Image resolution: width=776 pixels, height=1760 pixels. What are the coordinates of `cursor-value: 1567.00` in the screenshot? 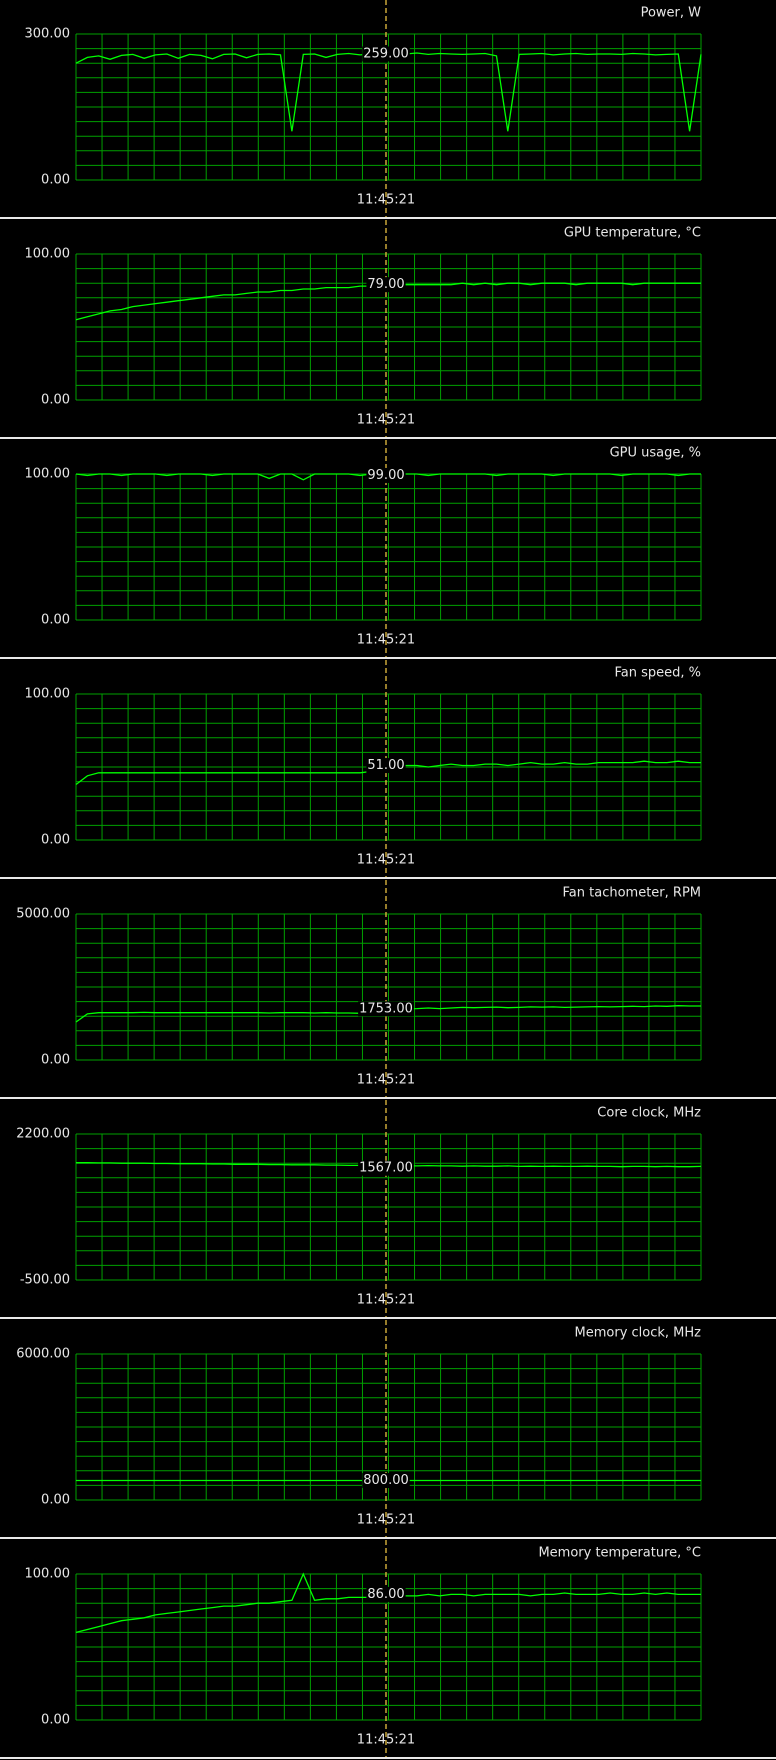 It's located at (386, 1168).